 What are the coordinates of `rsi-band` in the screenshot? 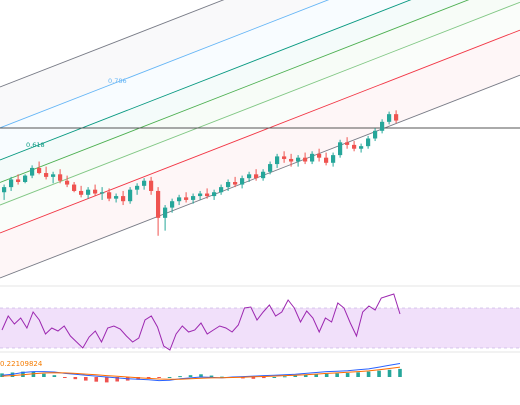 It's located at (260, 328).